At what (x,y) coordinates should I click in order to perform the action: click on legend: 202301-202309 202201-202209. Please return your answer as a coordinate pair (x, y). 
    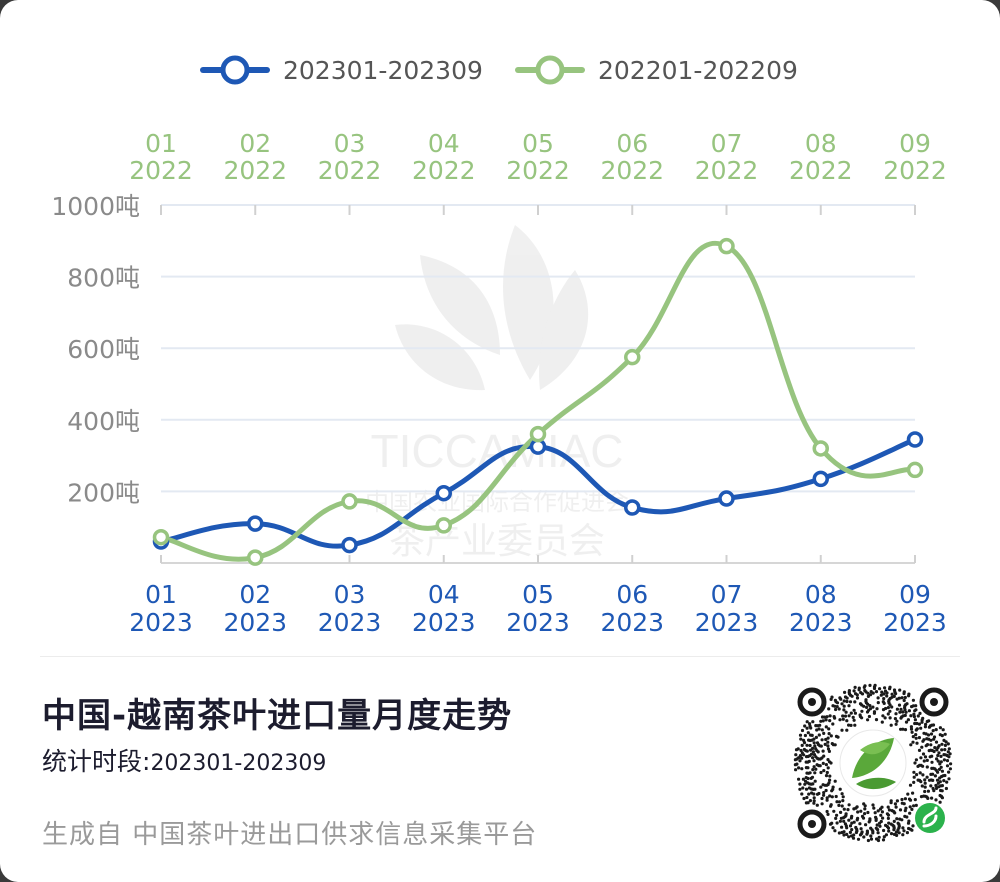
    Looking at the image, I should click on (499, 70).